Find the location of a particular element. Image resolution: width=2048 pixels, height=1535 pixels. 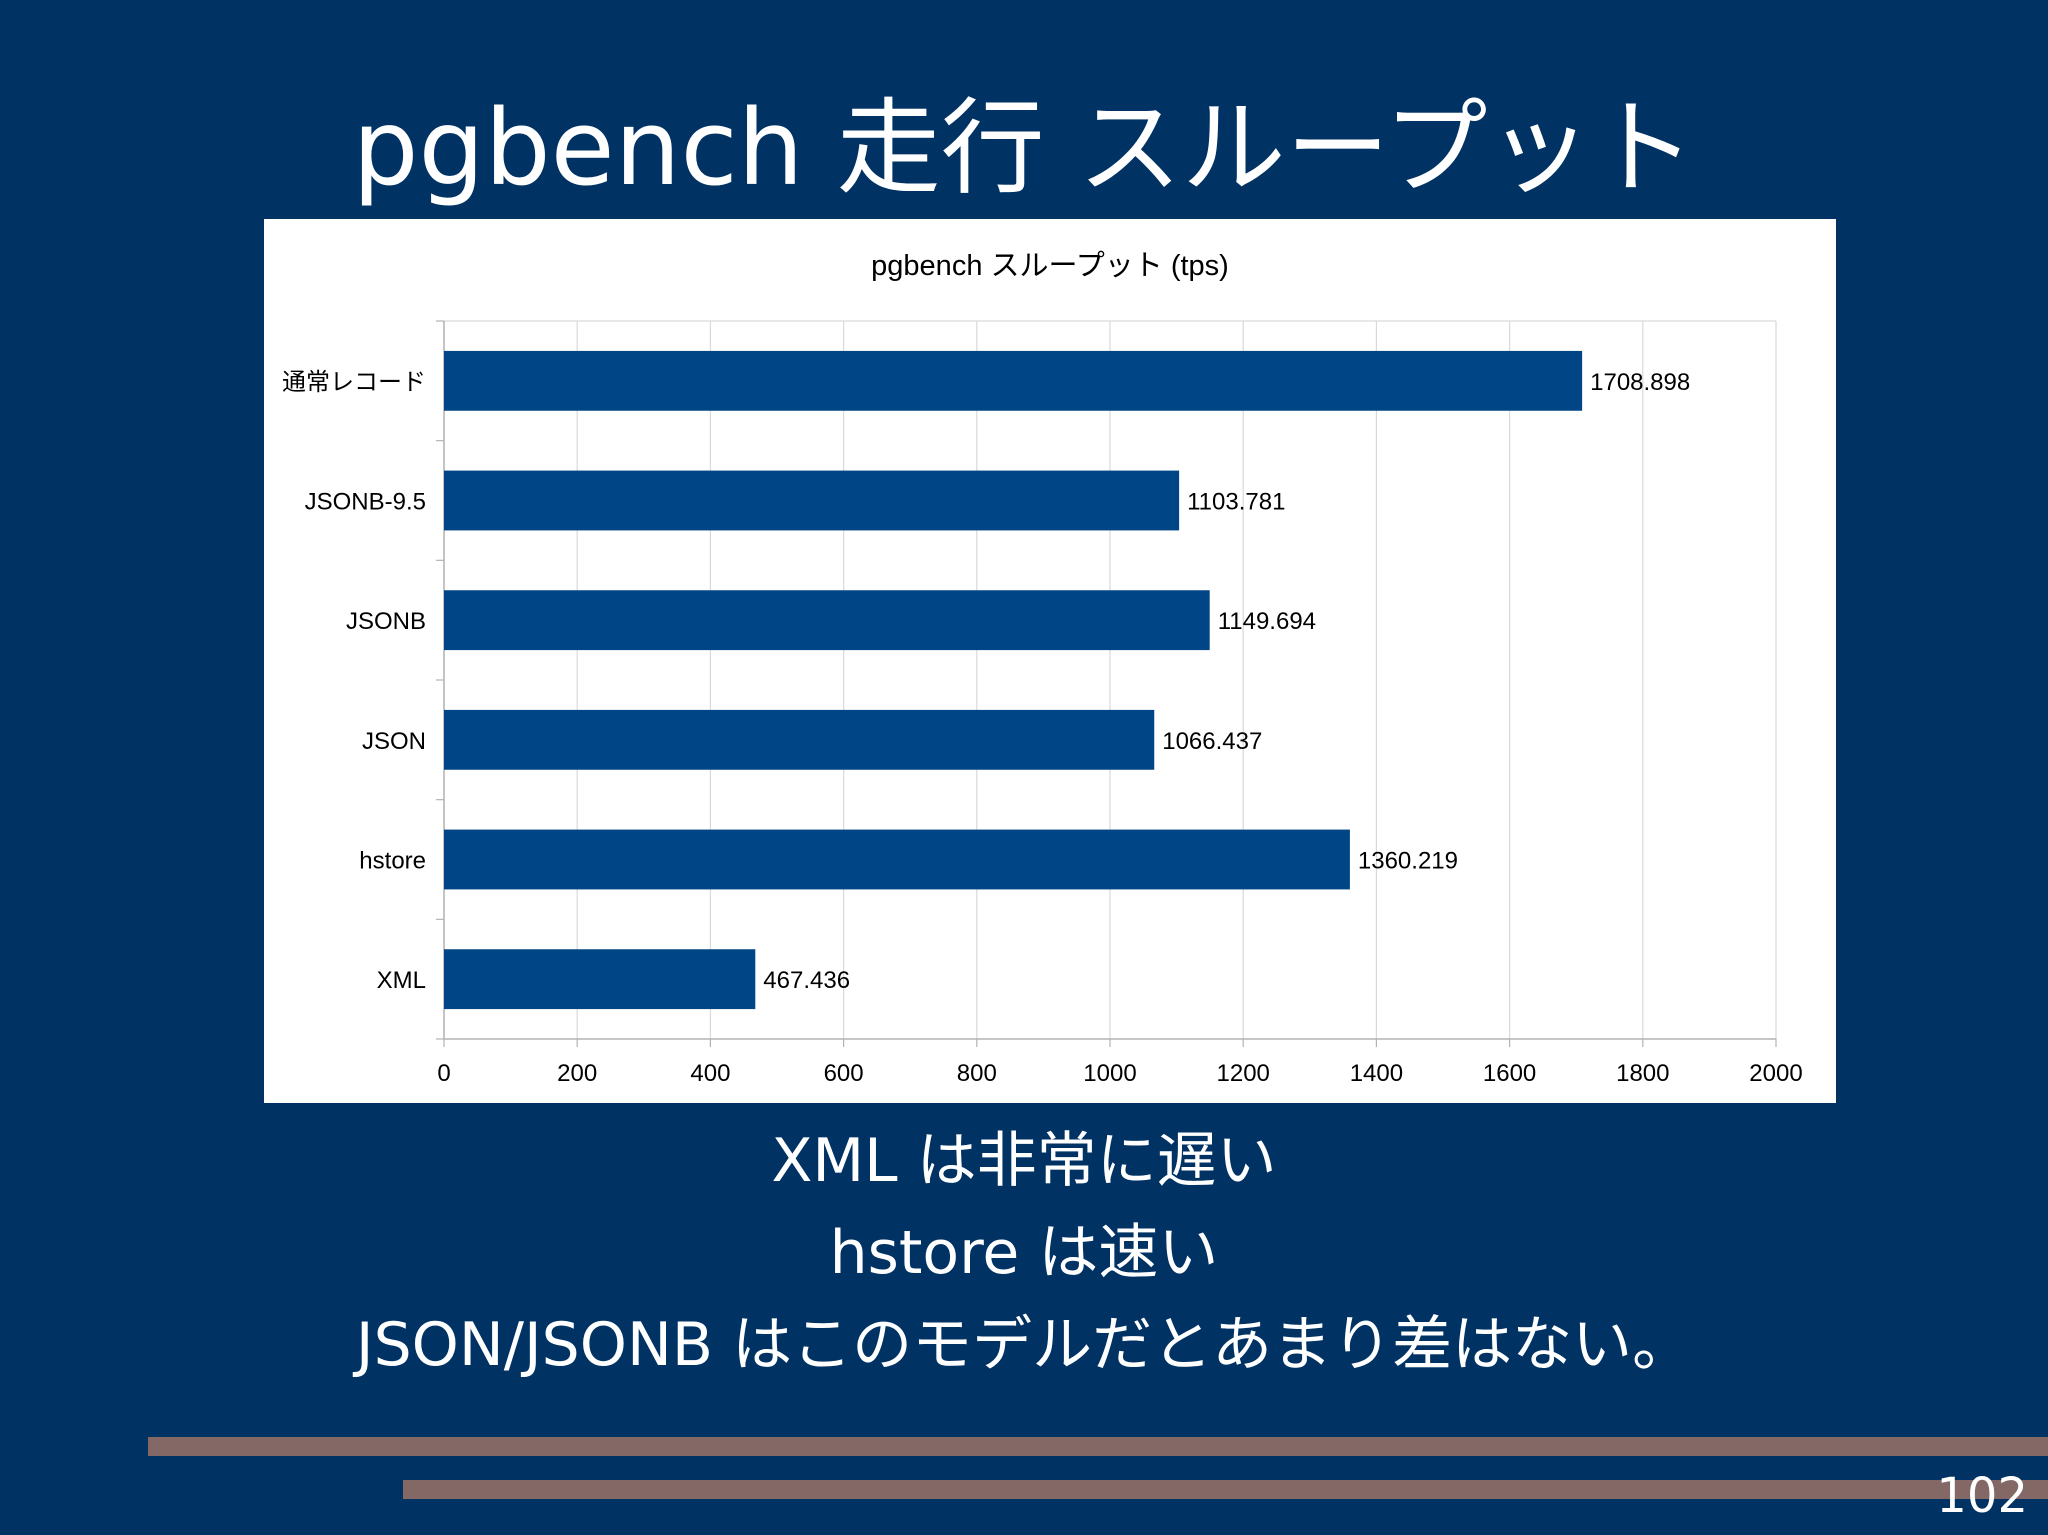

x-tick-label: 800 is located at coordinates (977, 1073).